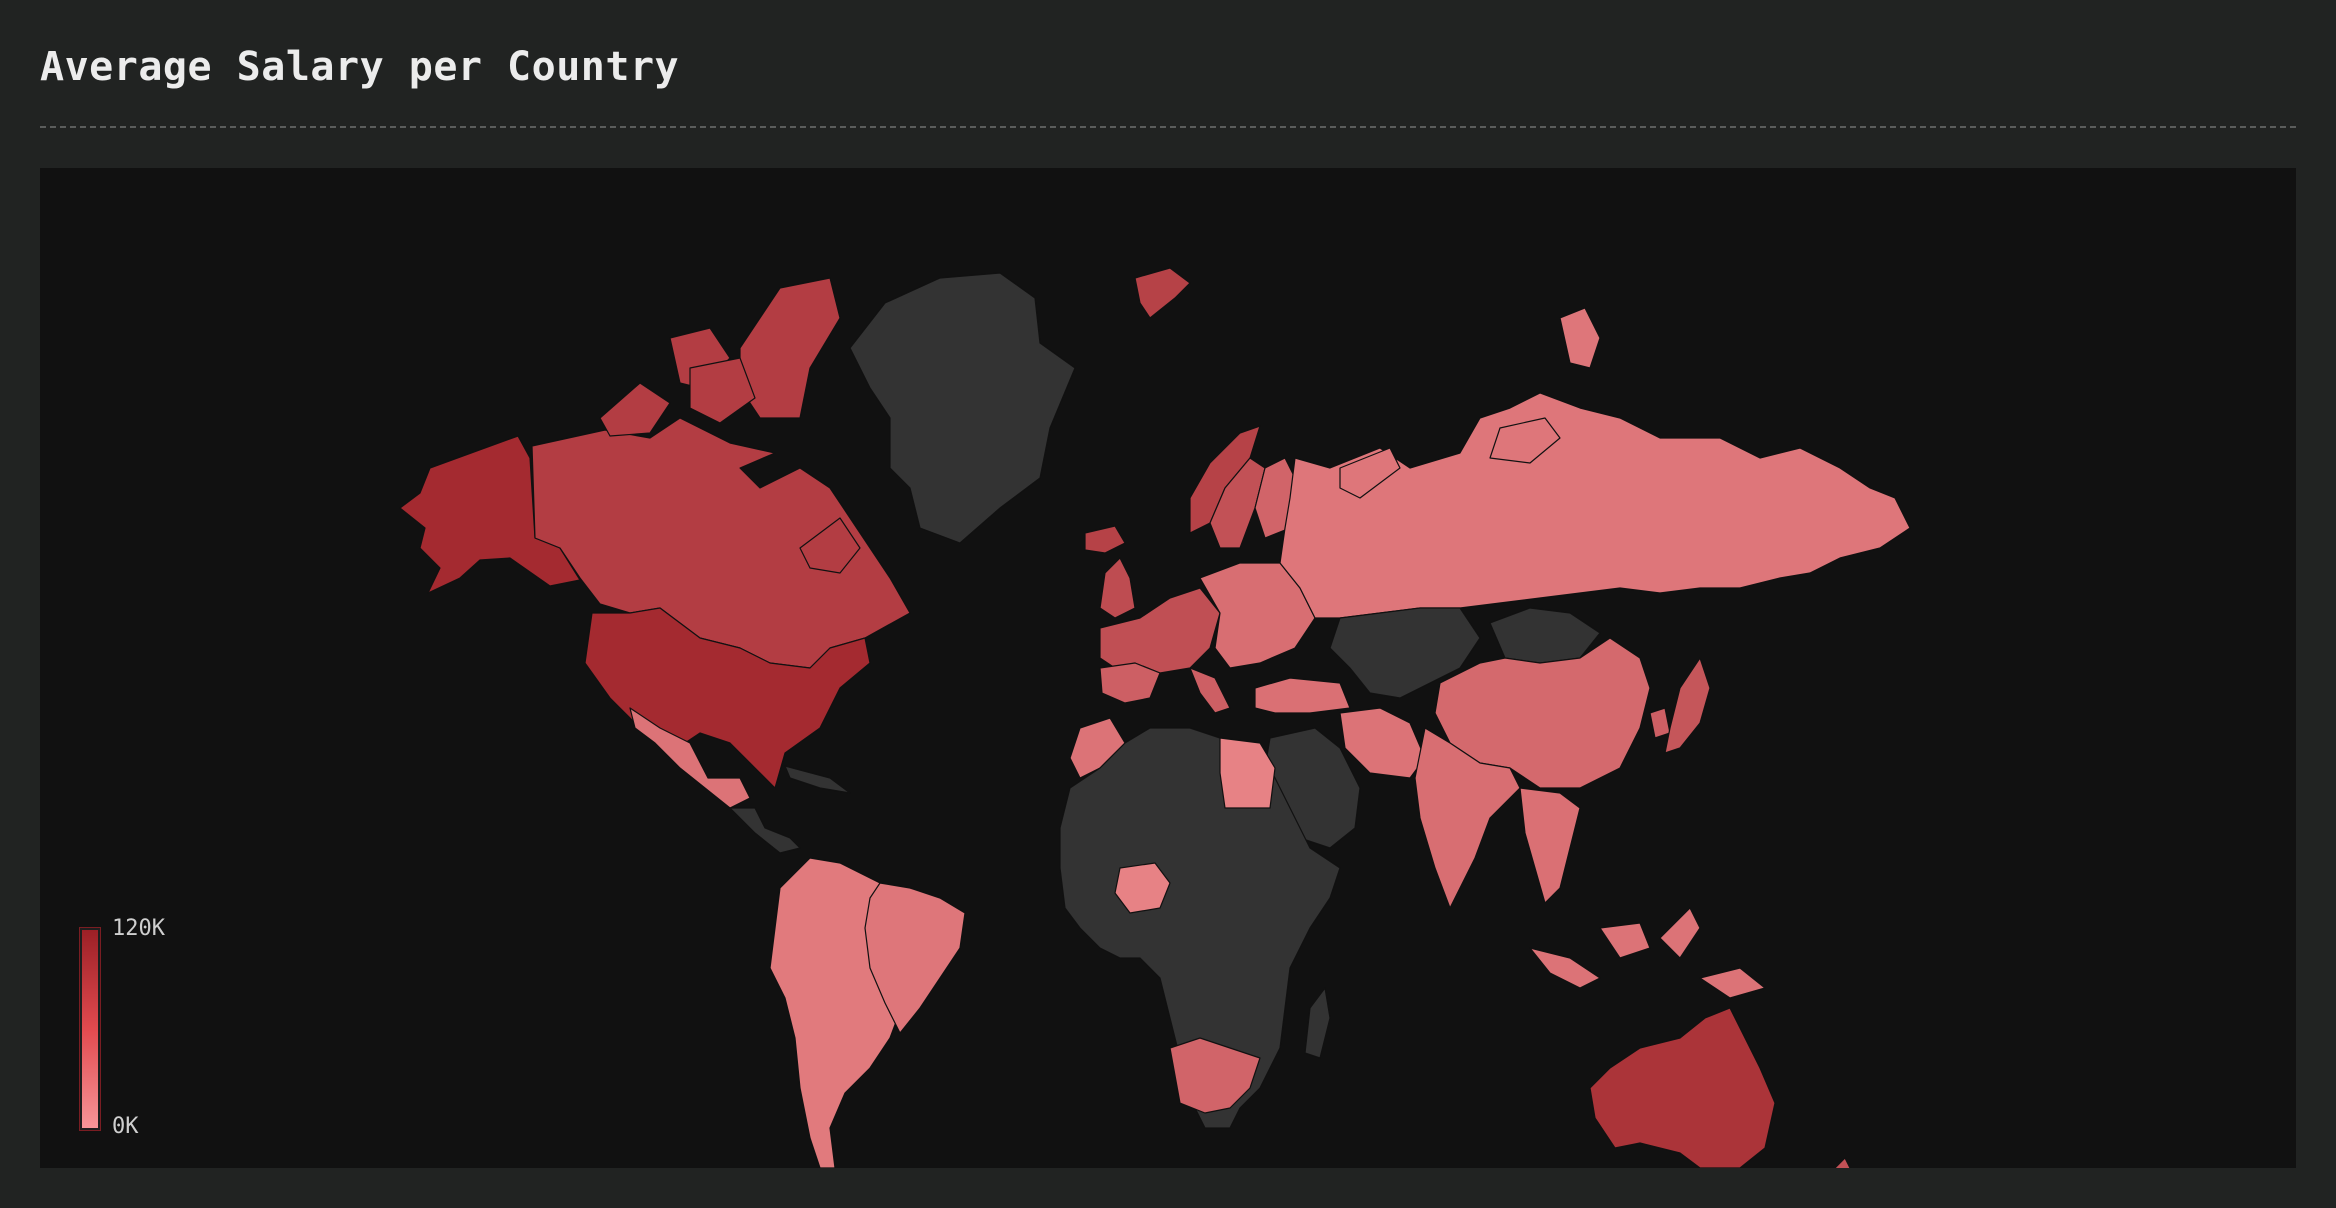  I want to click on country-southeast-asia, so click(1550, 845).